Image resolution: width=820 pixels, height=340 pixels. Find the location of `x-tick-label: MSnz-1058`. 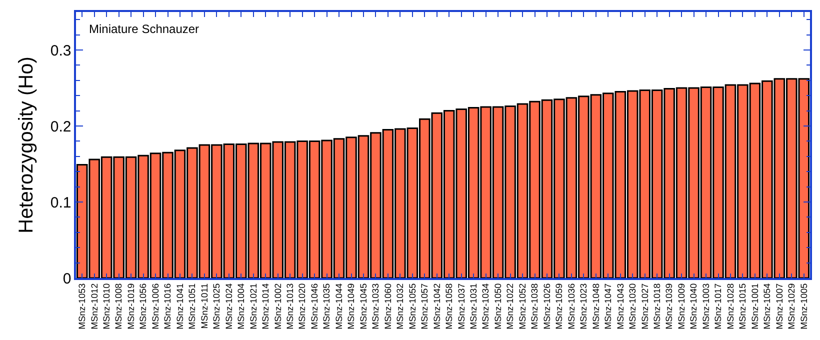

x-tick-label: MSnz-1058 is located at coordinates (449, 306).